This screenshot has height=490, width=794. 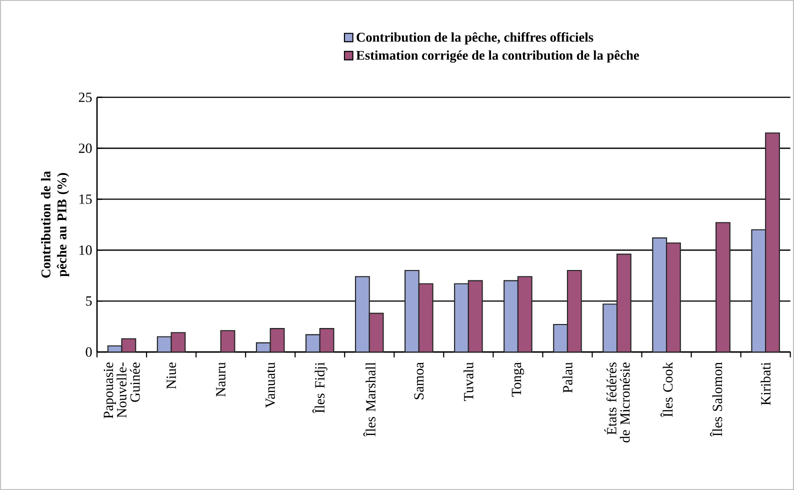 I want to click on legend-label: Contribution de la pêche, chiffres officiels, so click(x=475, y=38).